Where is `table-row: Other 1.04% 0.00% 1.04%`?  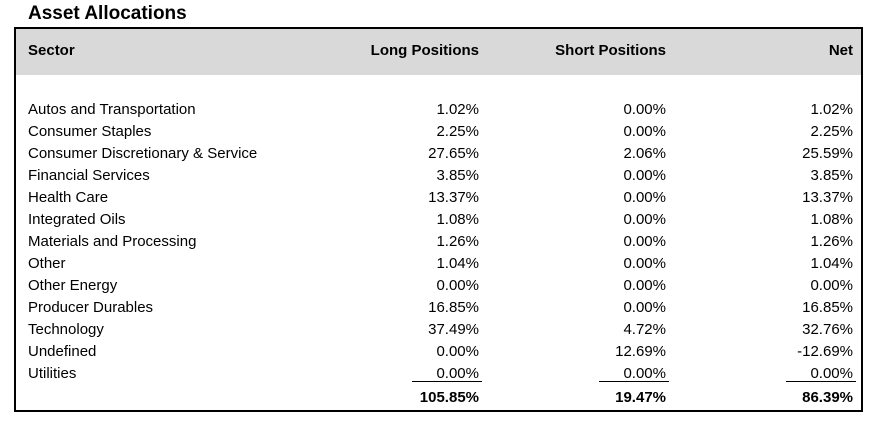
table-row: Other 1.04% 0.00% 1.04% is located at coordinates (438, 264).